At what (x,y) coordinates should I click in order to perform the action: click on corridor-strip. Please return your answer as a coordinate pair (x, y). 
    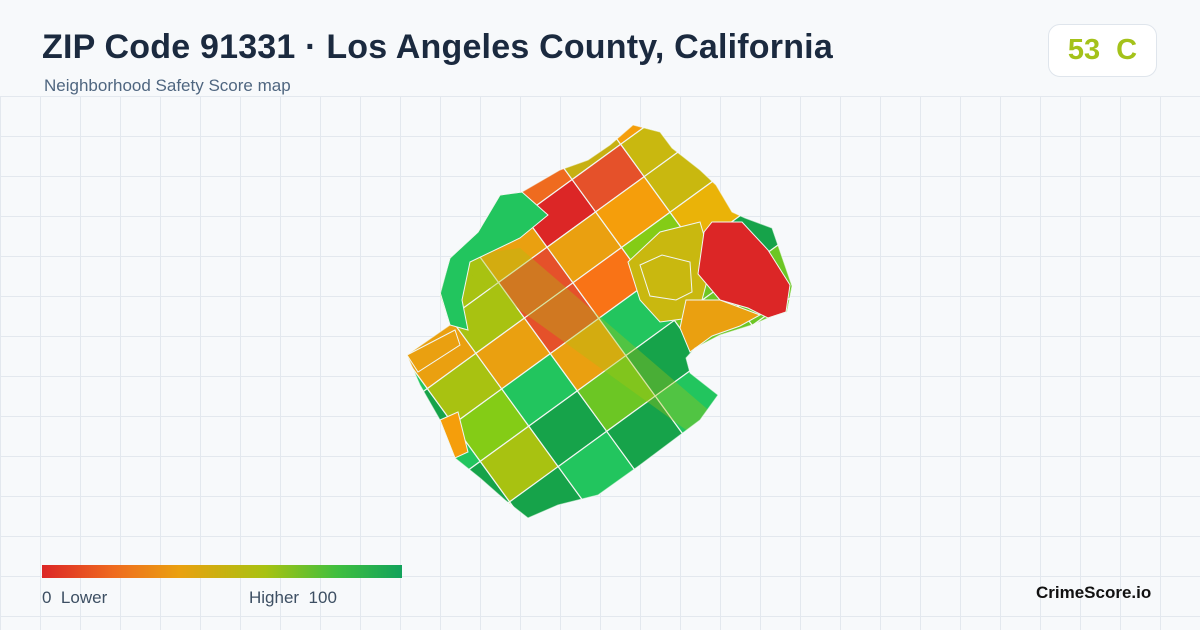
    Looking at the image, I should click on (584, 344).